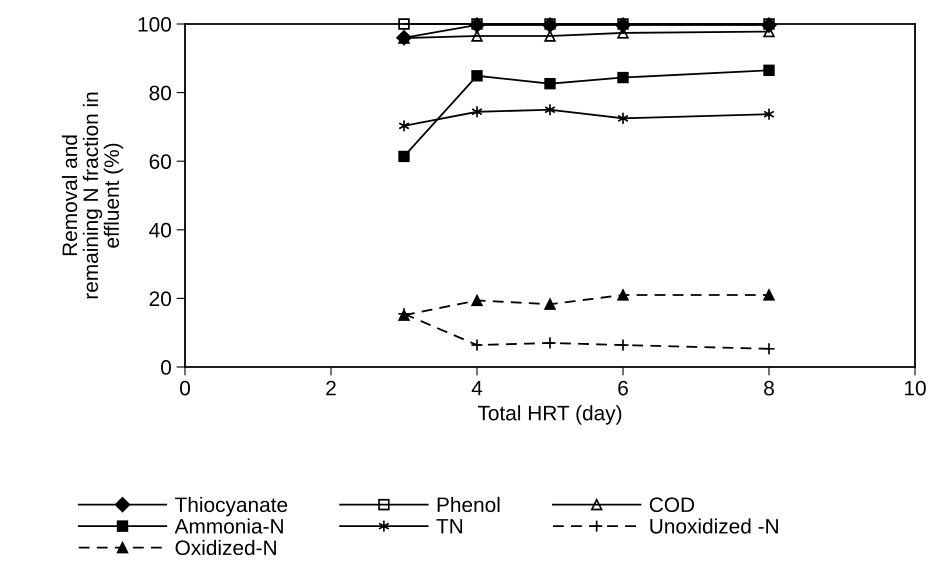  I want to click on y-axis-title: Removal and remaining N fraction in effluent (%), so click(93, 195).